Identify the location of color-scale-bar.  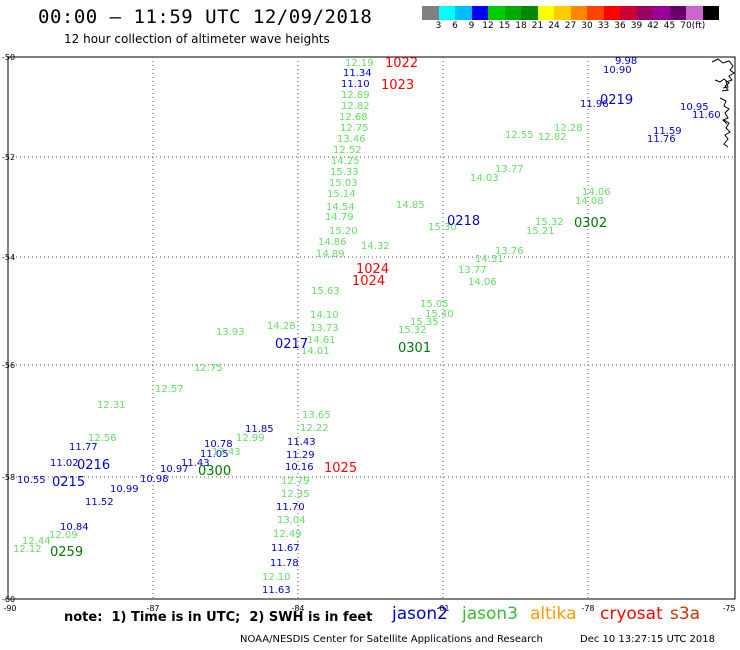
(570, 13).